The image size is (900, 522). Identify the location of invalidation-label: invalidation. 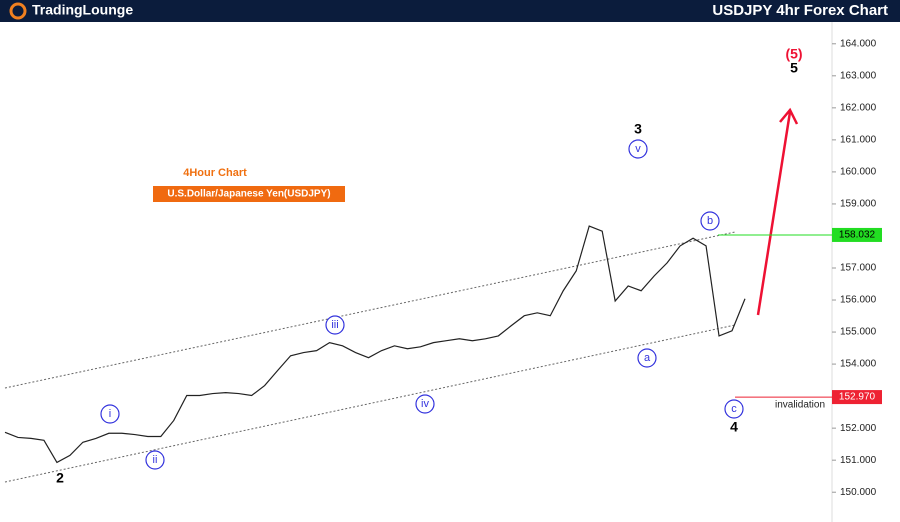
(800, 405).